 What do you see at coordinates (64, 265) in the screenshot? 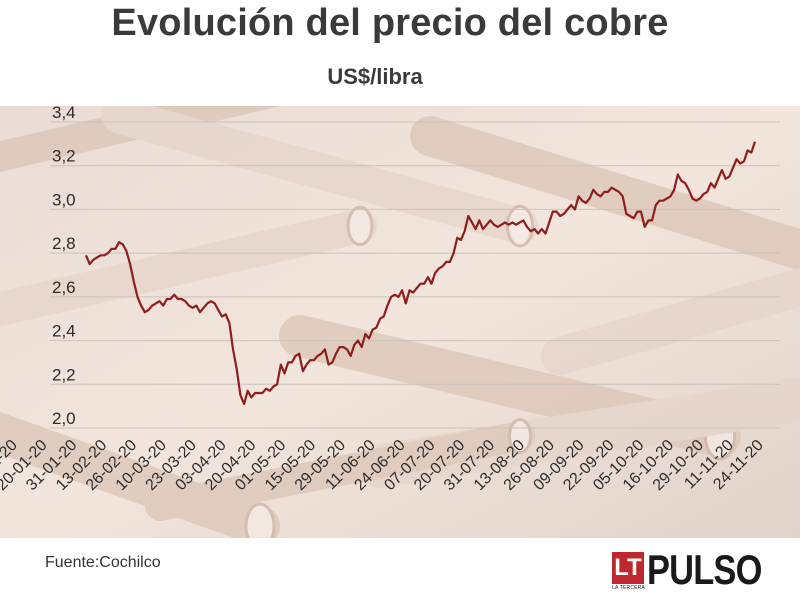
I see `y-axis: 2,0 2,2 2,4 2,6 2,8 3,0 3,2 3,4` at bounding box center [64, 265].